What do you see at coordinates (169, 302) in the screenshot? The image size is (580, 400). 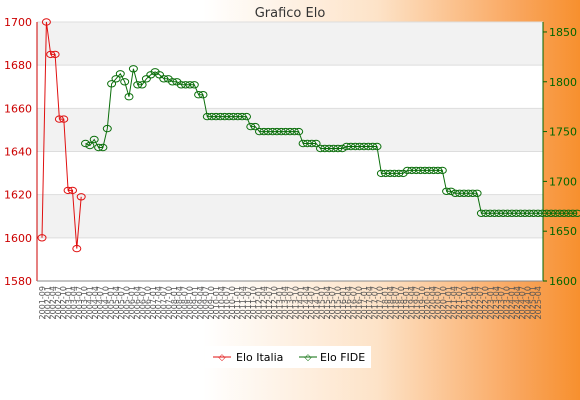 I see `x-tick-label: 2007-10` at bounding box center [169, 302].